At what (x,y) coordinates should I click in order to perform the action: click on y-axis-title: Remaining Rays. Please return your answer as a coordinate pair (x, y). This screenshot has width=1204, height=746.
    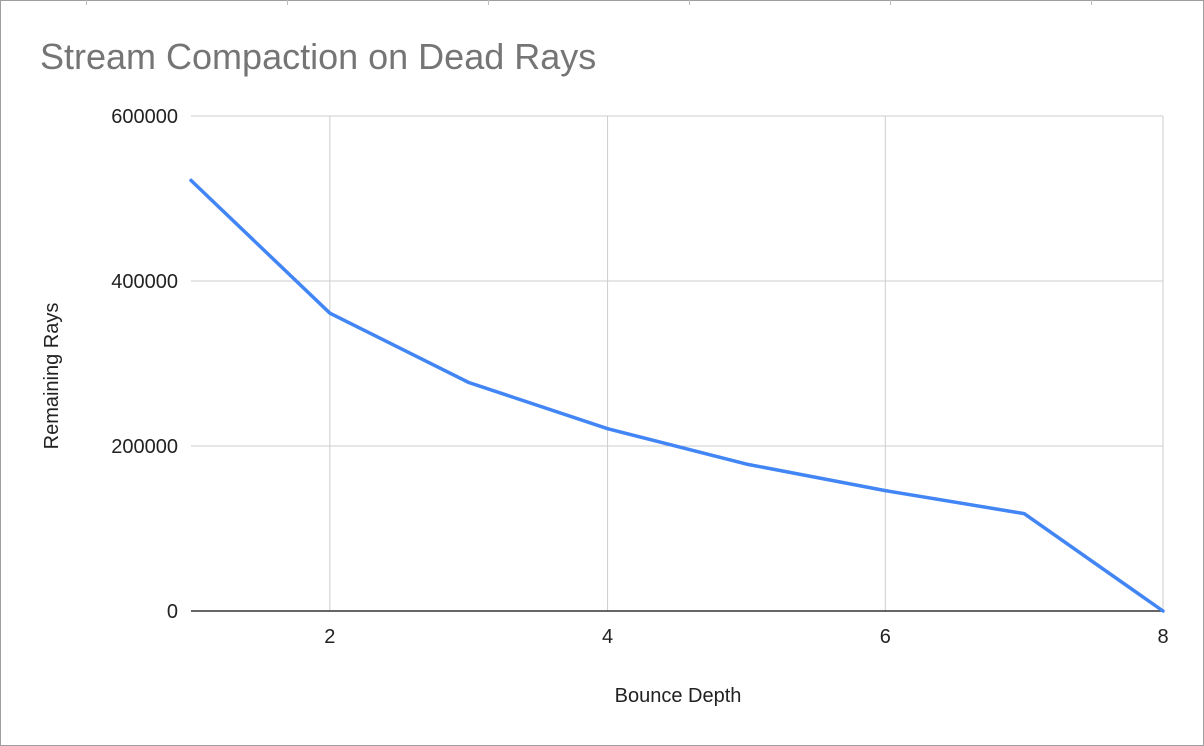
    Looking at the image, I should click on (52, 376).